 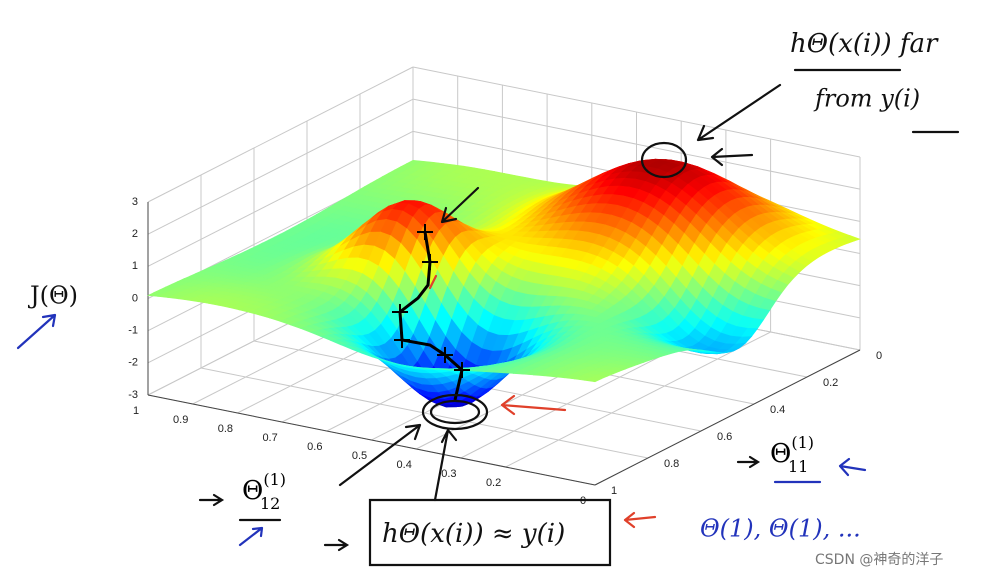 What do you see at coordinates (777, 410) in the screenshot?
I see `y-tick-label: 0.4` at bounding box center [777, 410].